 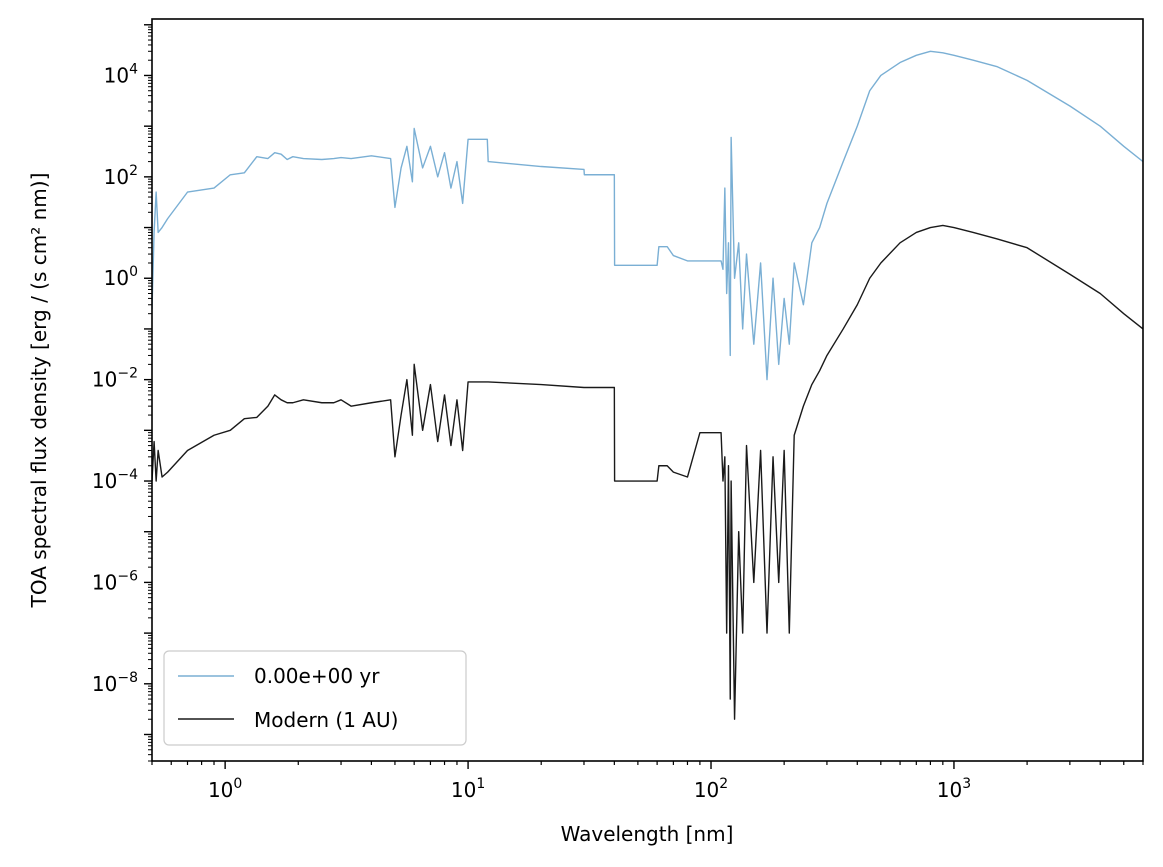 I want to click on legend: 0.00e+00 yr Modern (1 AU), so click(x=315, y=698).